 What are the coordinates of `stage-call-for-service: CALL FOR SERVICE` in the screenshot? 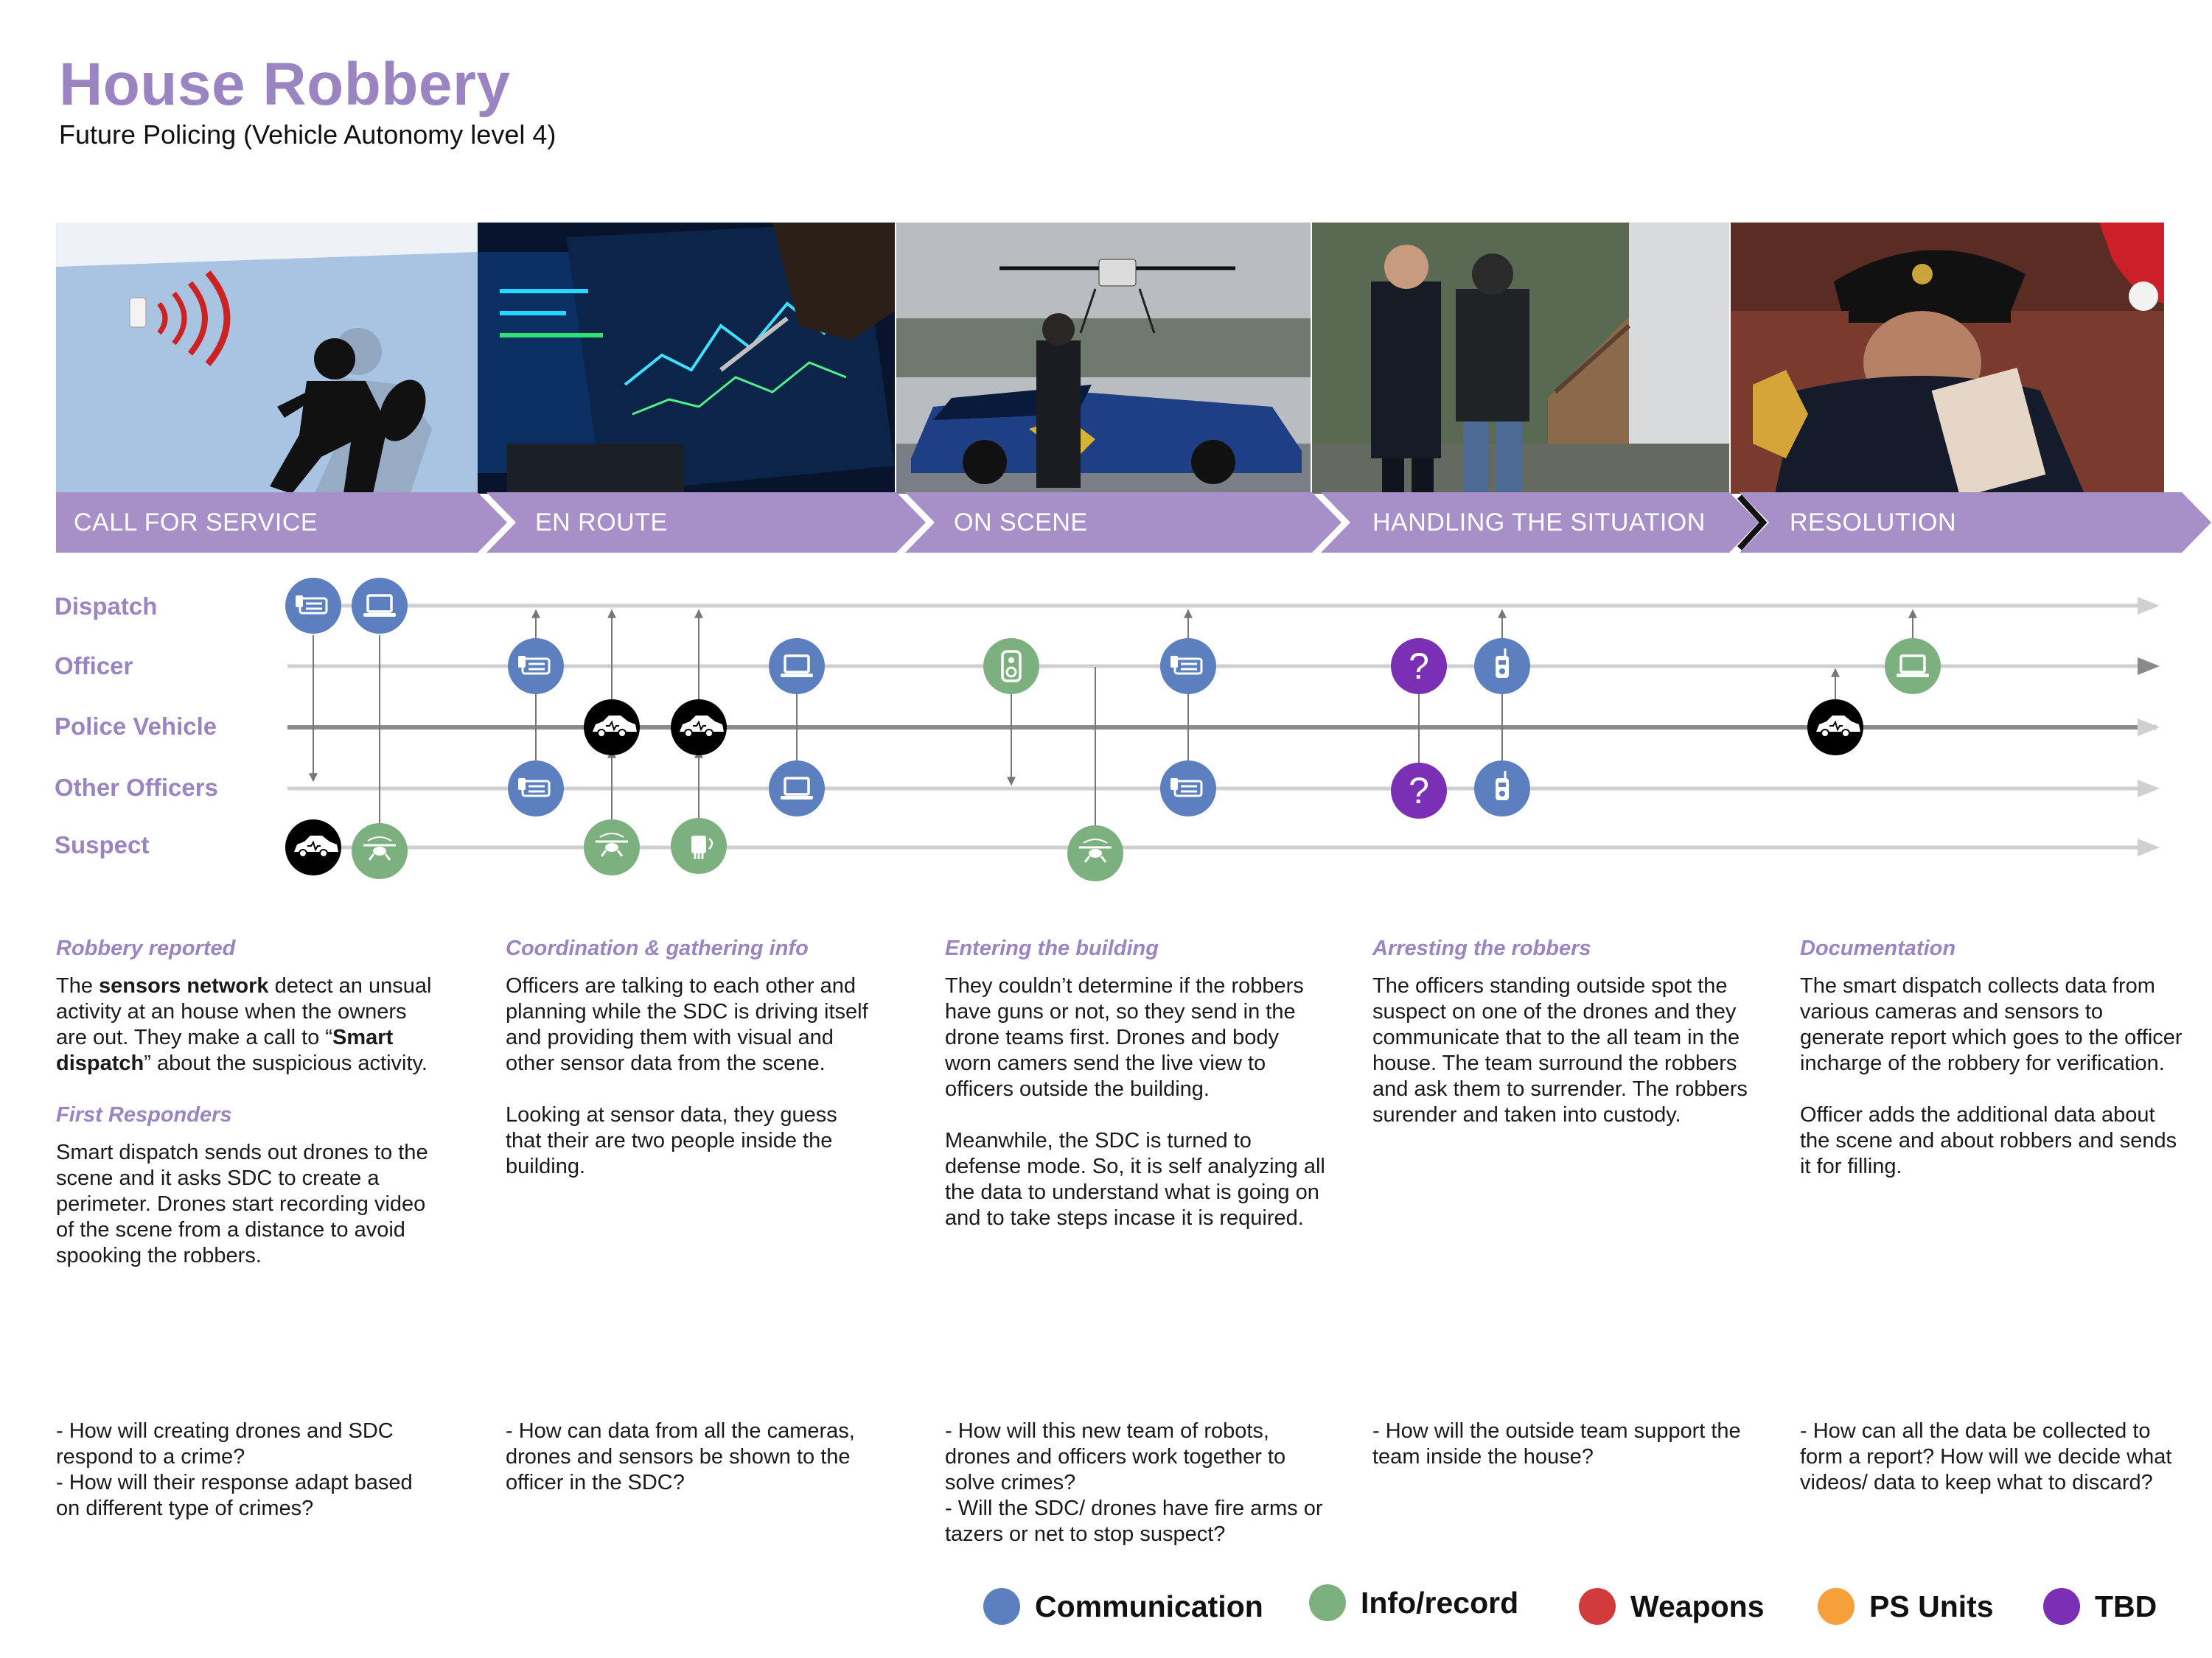 It's located at (196, 522).